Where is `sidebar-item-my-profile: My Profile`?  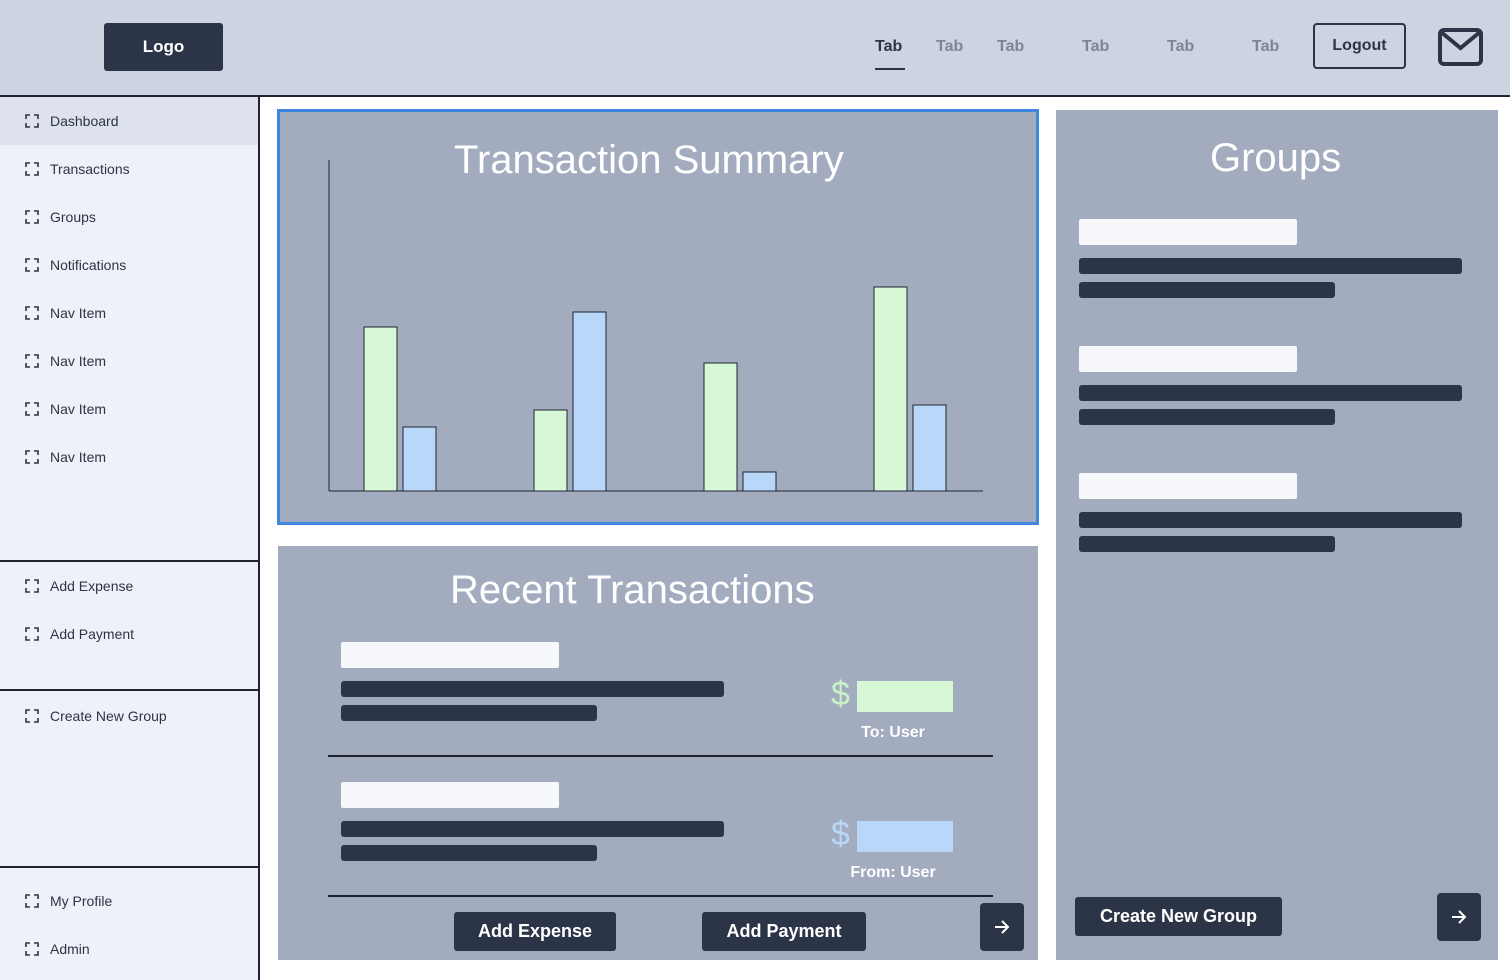 sidebar-item-my-profile: My Profile is located at coordinates (129, 901).